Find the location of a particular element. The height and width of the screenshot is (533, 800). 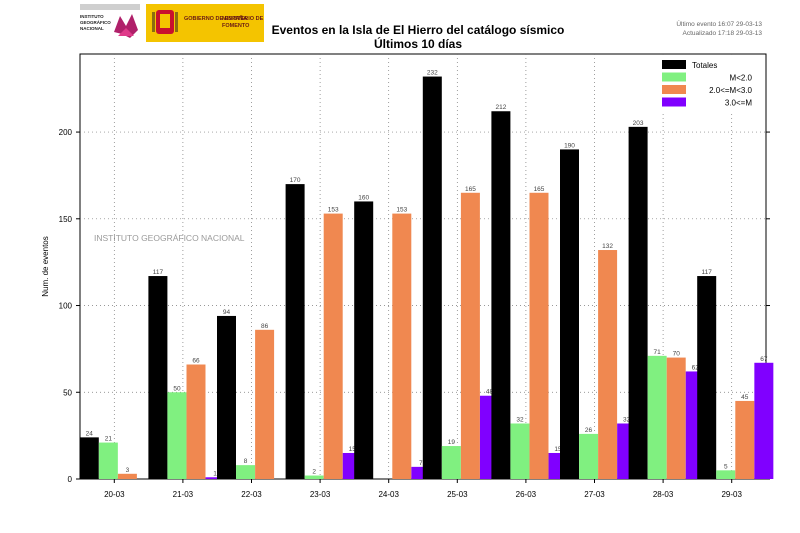

x-tick-label: 24-03 is located at coordinates (388, 494).